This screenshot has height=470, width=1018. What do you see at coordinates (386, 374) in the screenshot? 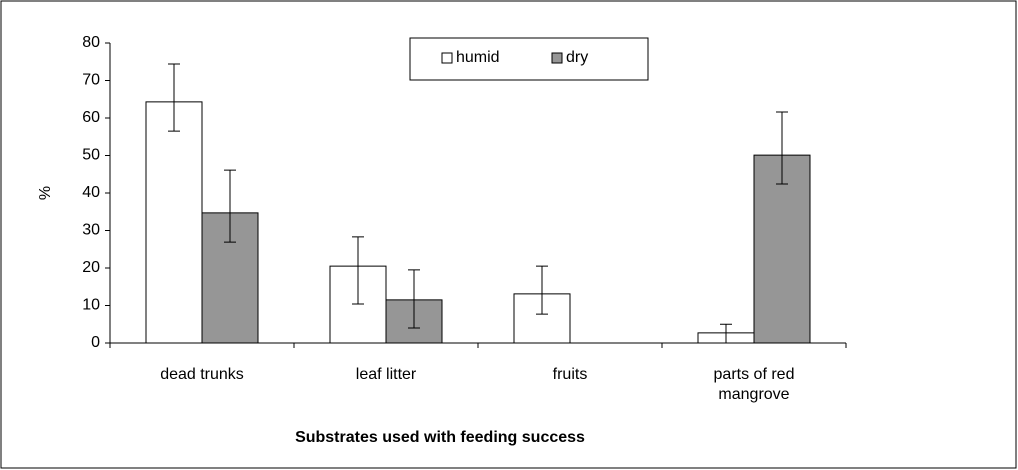
I see `x-tick-label: leaf litter` at bounding box center [386, 374].